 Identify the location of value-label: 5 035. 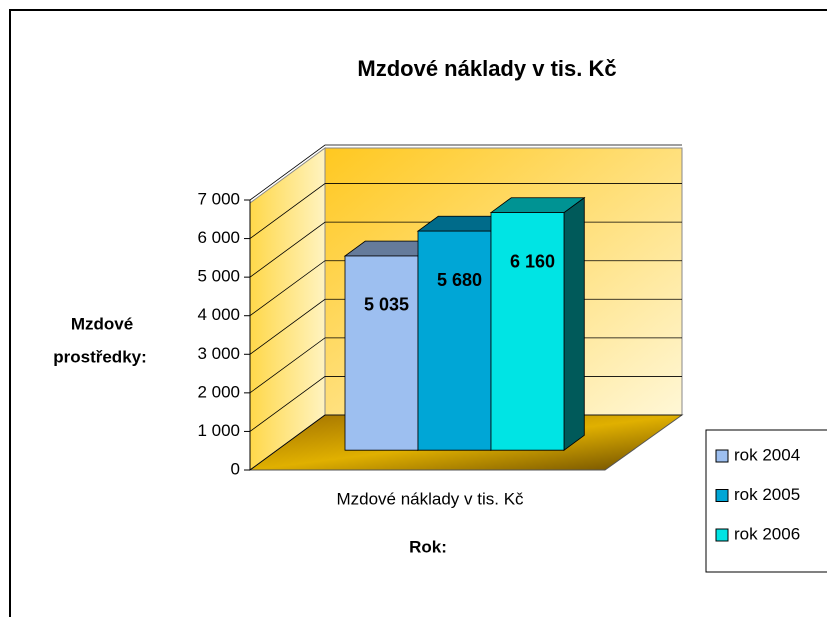
(386, 305).